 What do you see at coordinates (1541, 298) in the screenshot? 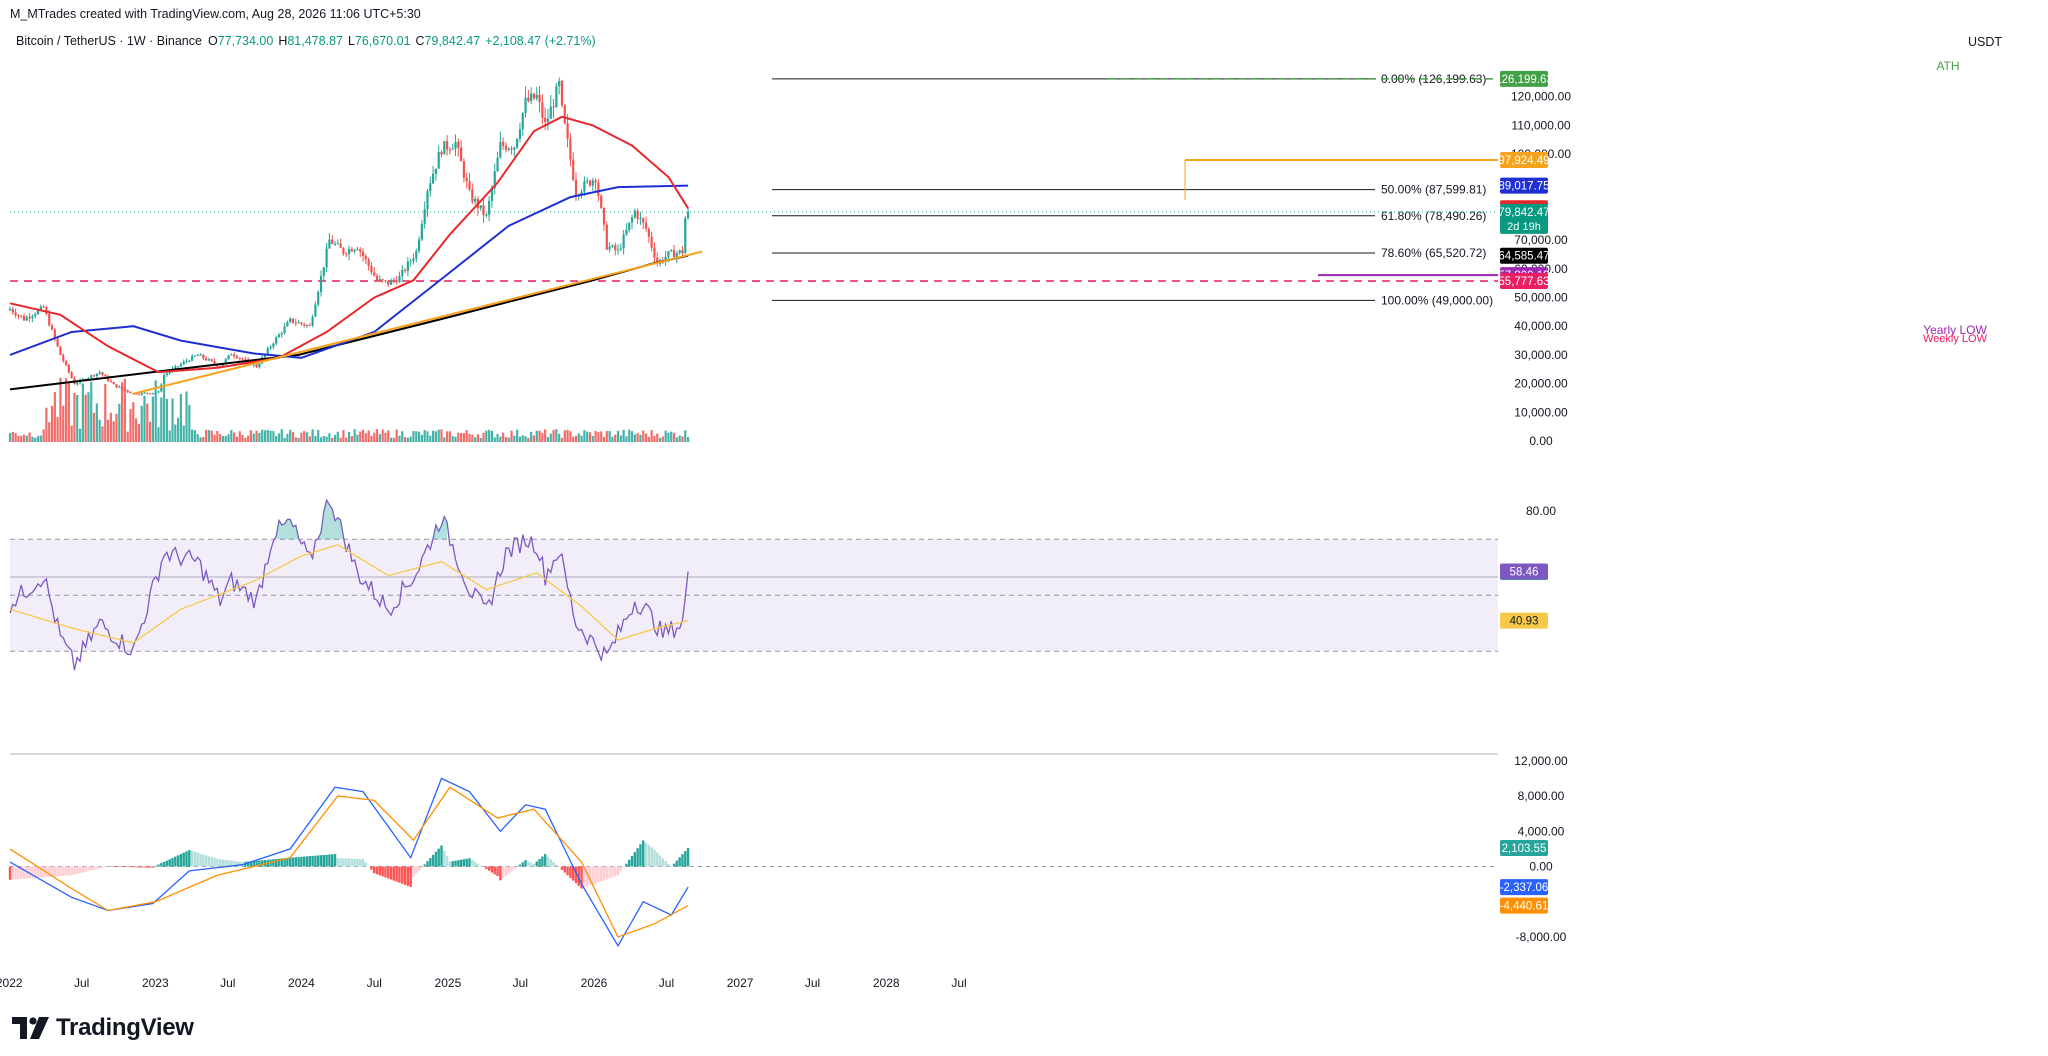
I see `price-axis-tick-label: 50,000.00` at bounding box center [1541, 298].